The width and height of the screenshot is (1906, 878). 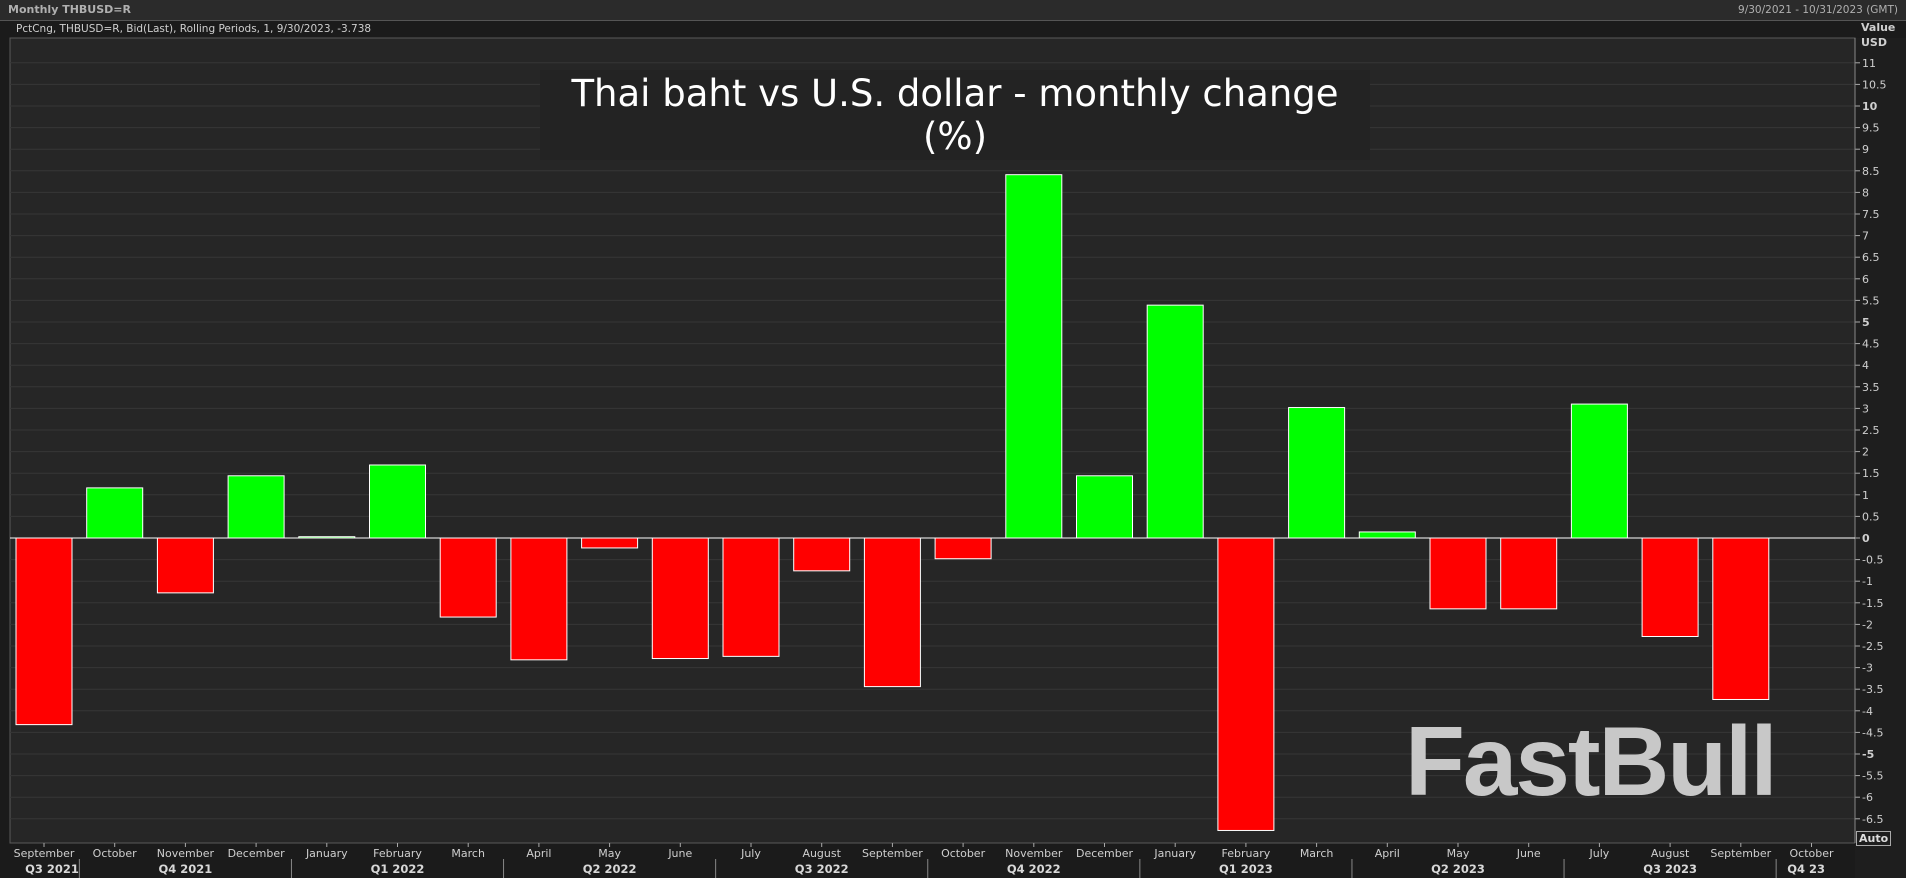 What do you see at coordinates (1865, 149) in the screenshot?
I see `y-tick-label: 9` at bounding box center [1865, 149].